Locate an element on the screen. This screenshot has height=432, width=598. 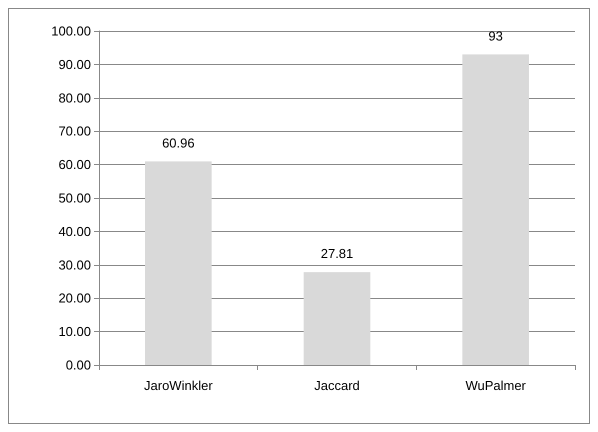
x-tick-label: Jaccard is located at coordinates (337, 385).